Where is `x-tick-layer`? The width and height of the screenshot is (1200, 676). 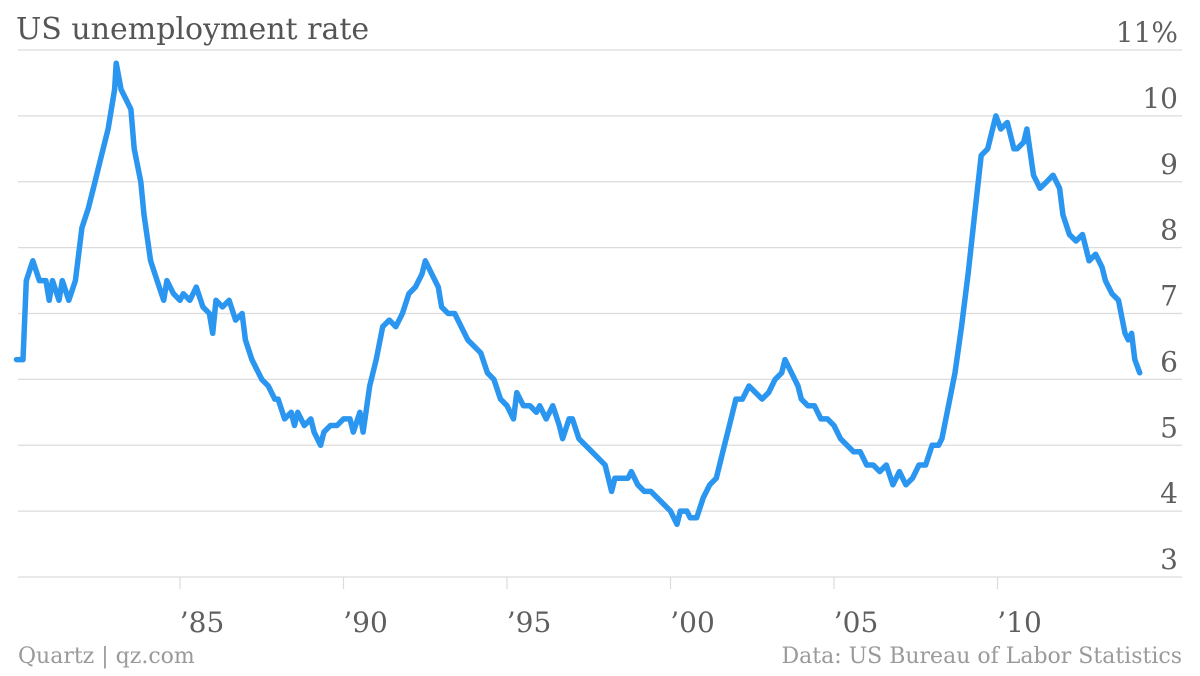 x-tick-layer is located at coordinates (589, 583).